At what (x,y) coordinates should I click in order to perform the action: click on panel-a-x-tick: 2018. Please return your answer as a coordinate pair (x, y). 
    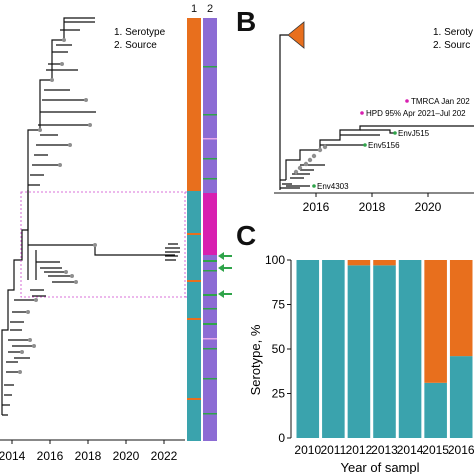
    Looking at the image, I should click on (88, 456).